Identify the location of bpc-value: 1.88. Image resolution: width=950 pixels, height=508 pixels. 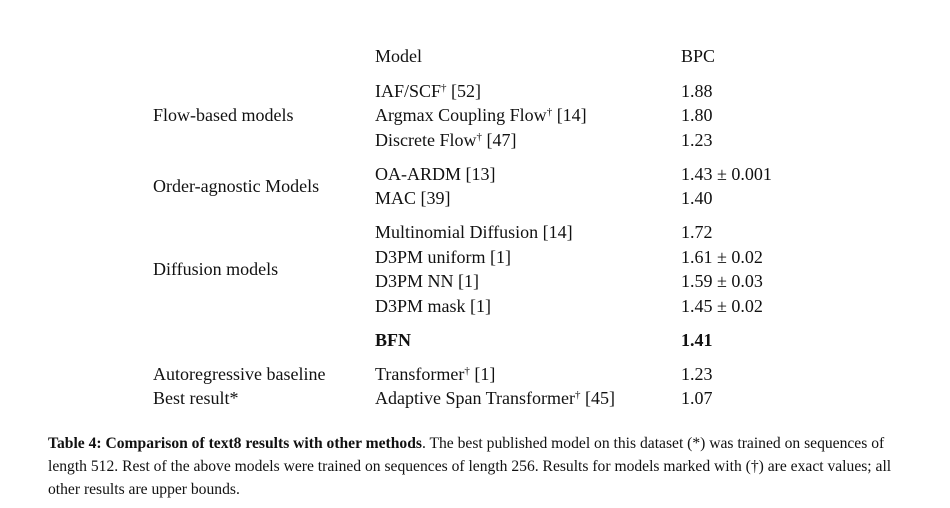
(697, 90).